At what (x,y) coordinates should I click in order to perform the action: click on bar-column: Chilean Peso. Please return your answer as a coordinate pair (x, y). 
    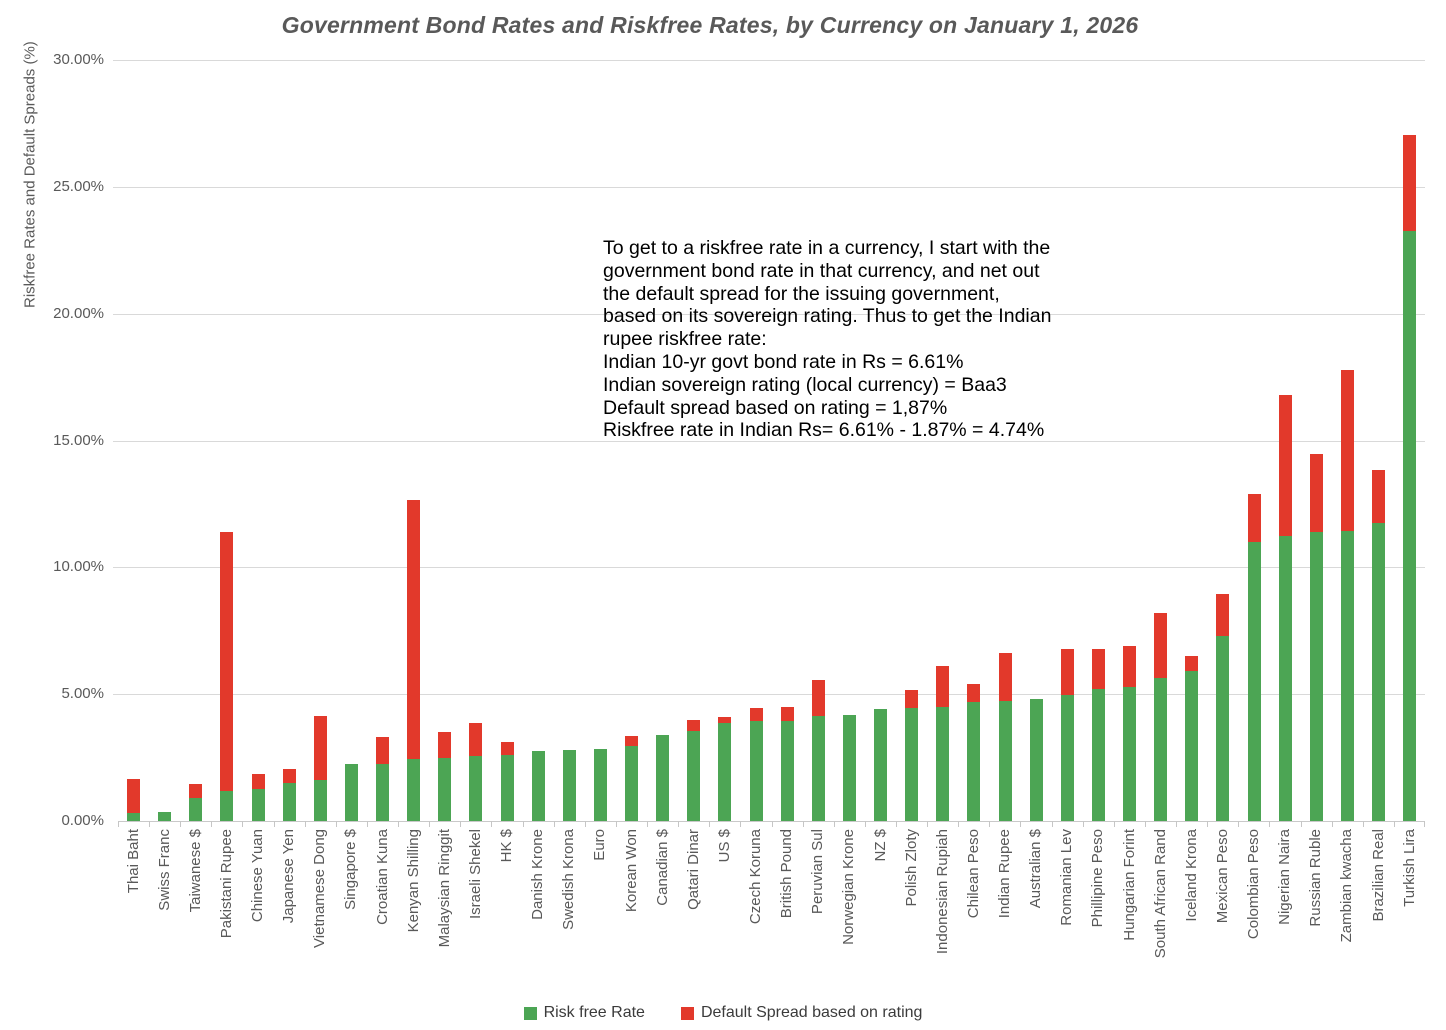
    Looking at the image, I should click on (973, 489).